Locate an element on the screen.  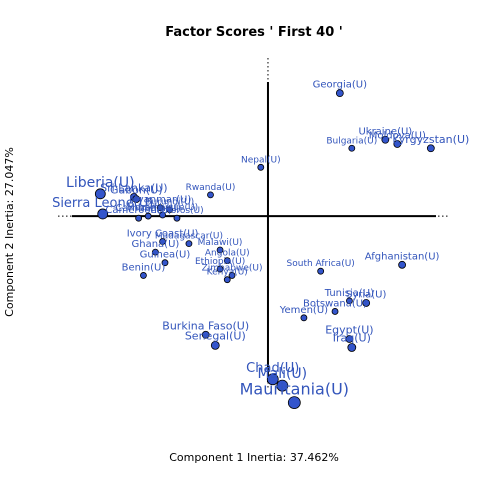
point-label: Mozambique(U) is located at coordinates (162, 208).